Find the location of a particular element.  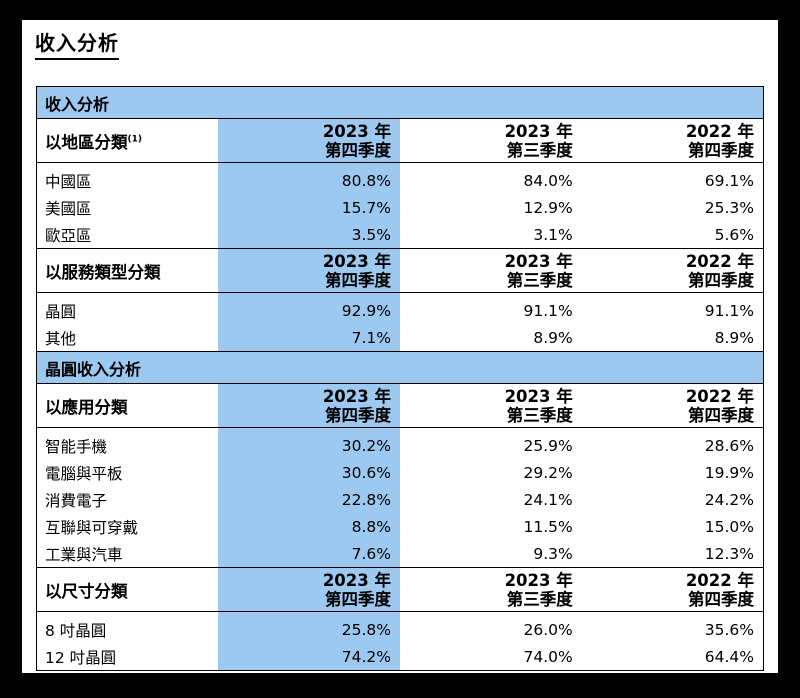

section-title: 收入分析 is located at coordinates (400, 102).